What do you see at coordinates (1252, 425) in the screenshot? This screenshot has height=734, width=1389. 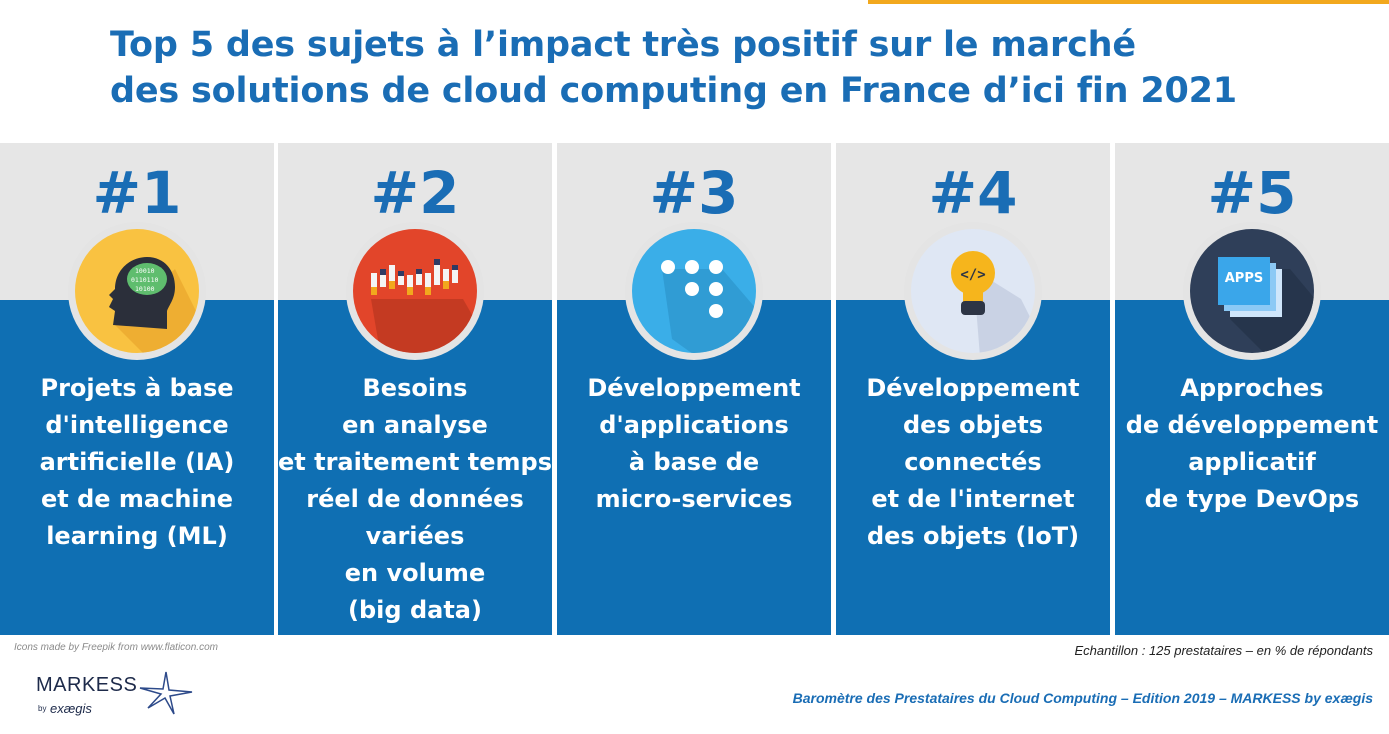 I see `label-line: de développement` at bounding box center [1252, 425].